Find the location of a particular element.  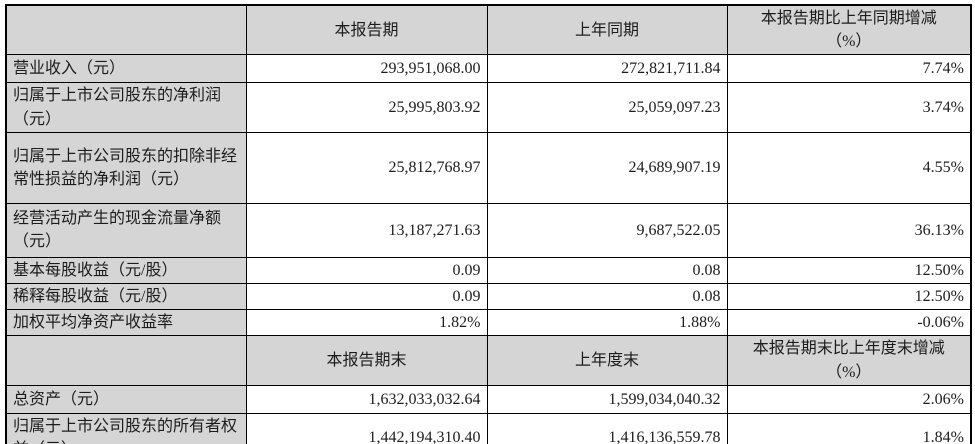

metric-label: 归属于上市公司股东的所有者权益（元） is located at coordinates (126, 428).